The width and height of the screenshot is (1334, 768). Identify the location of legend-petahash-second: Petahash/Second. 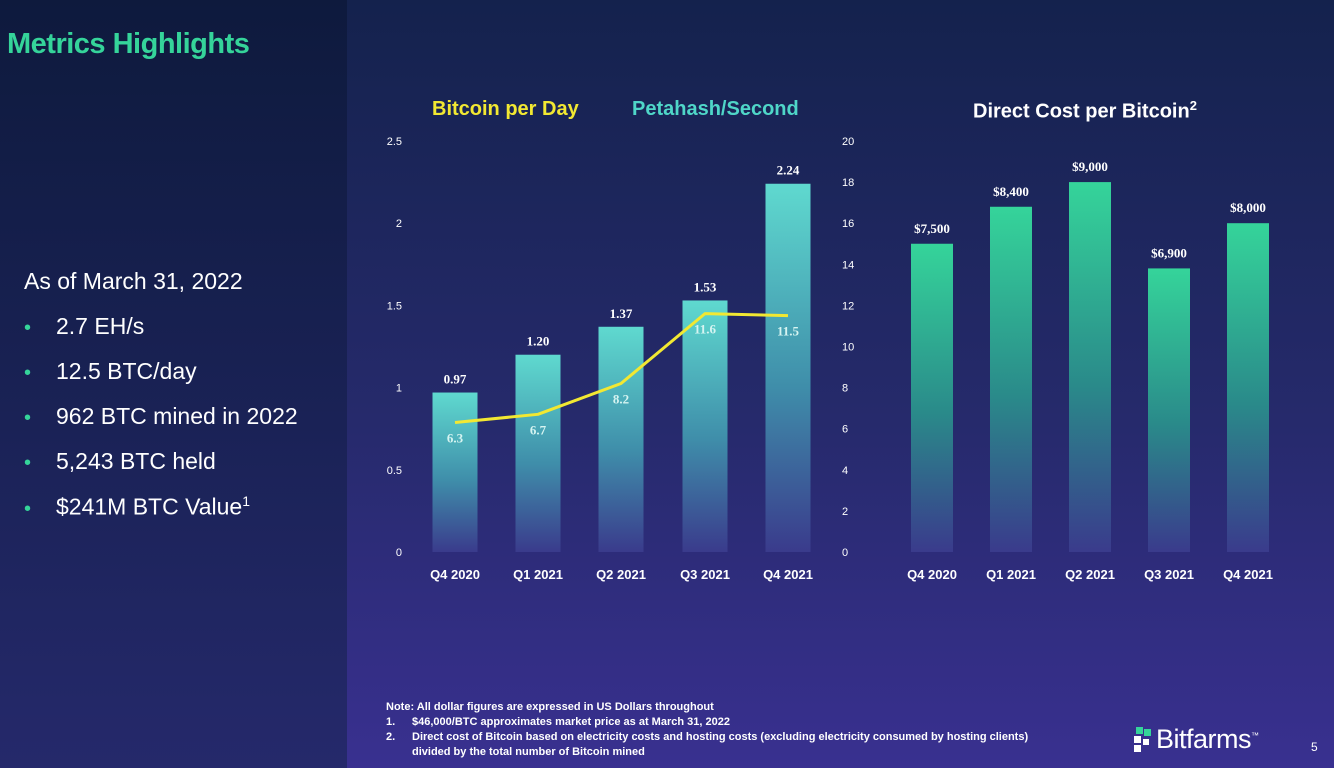
(715, 109).